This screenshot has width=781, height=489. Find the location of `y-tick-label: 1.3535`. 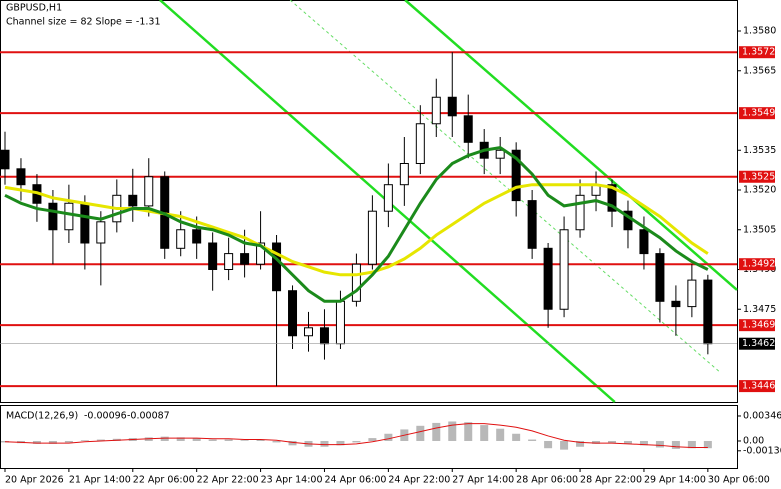

y-tick-label: 1.3535 is located at coordinates (759, 150).